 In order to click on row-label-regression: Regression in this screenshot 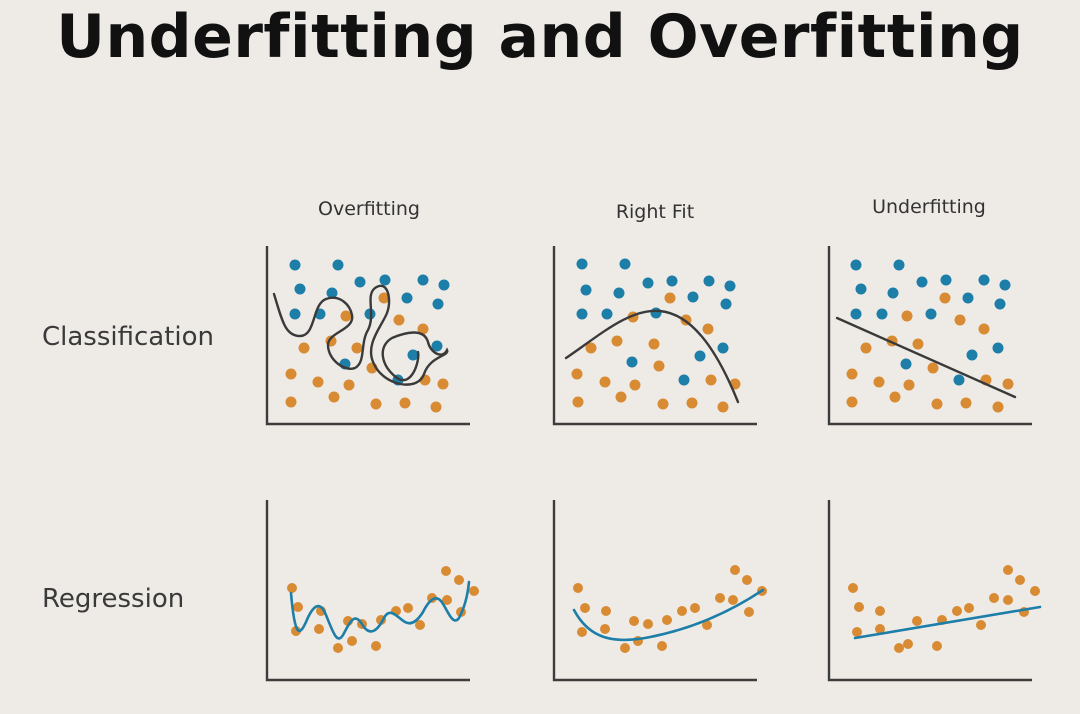, I will do `click(113, 599)`.